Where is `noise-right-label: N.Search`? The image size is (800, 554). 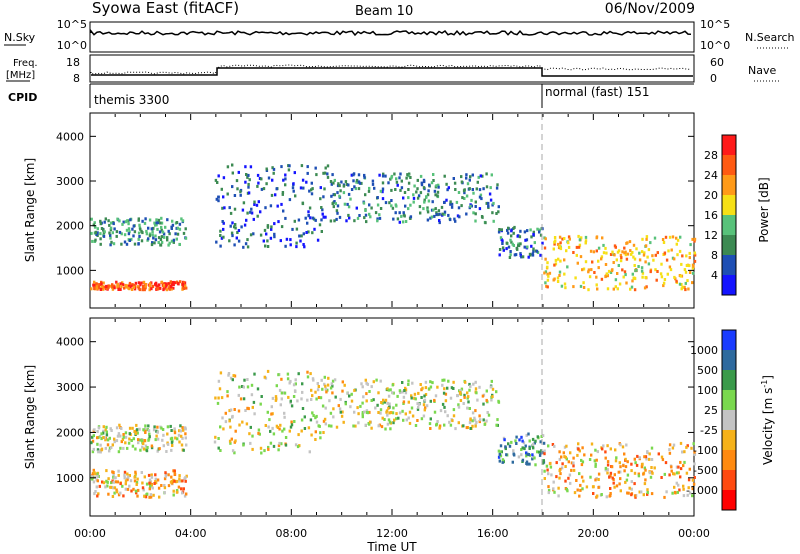 noise-right-label: N.Search is located at coordinates (770, 37).